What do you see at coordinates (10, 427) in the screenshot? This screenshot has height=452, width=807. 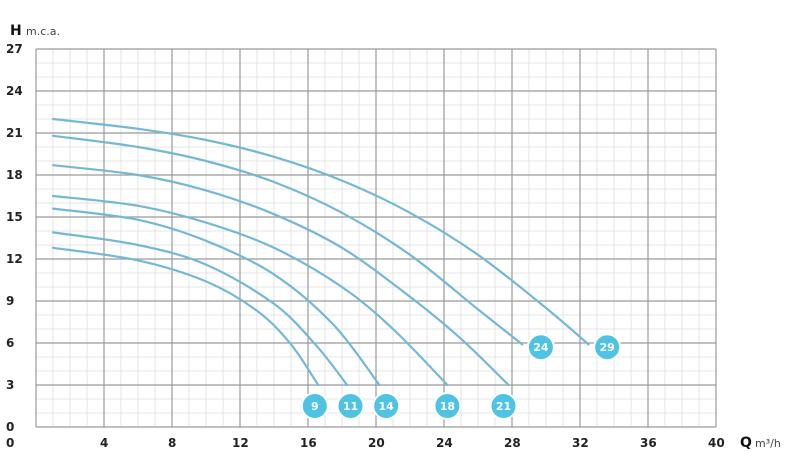 I see `y-tick-label: 0` at bounding box center [10, 427].